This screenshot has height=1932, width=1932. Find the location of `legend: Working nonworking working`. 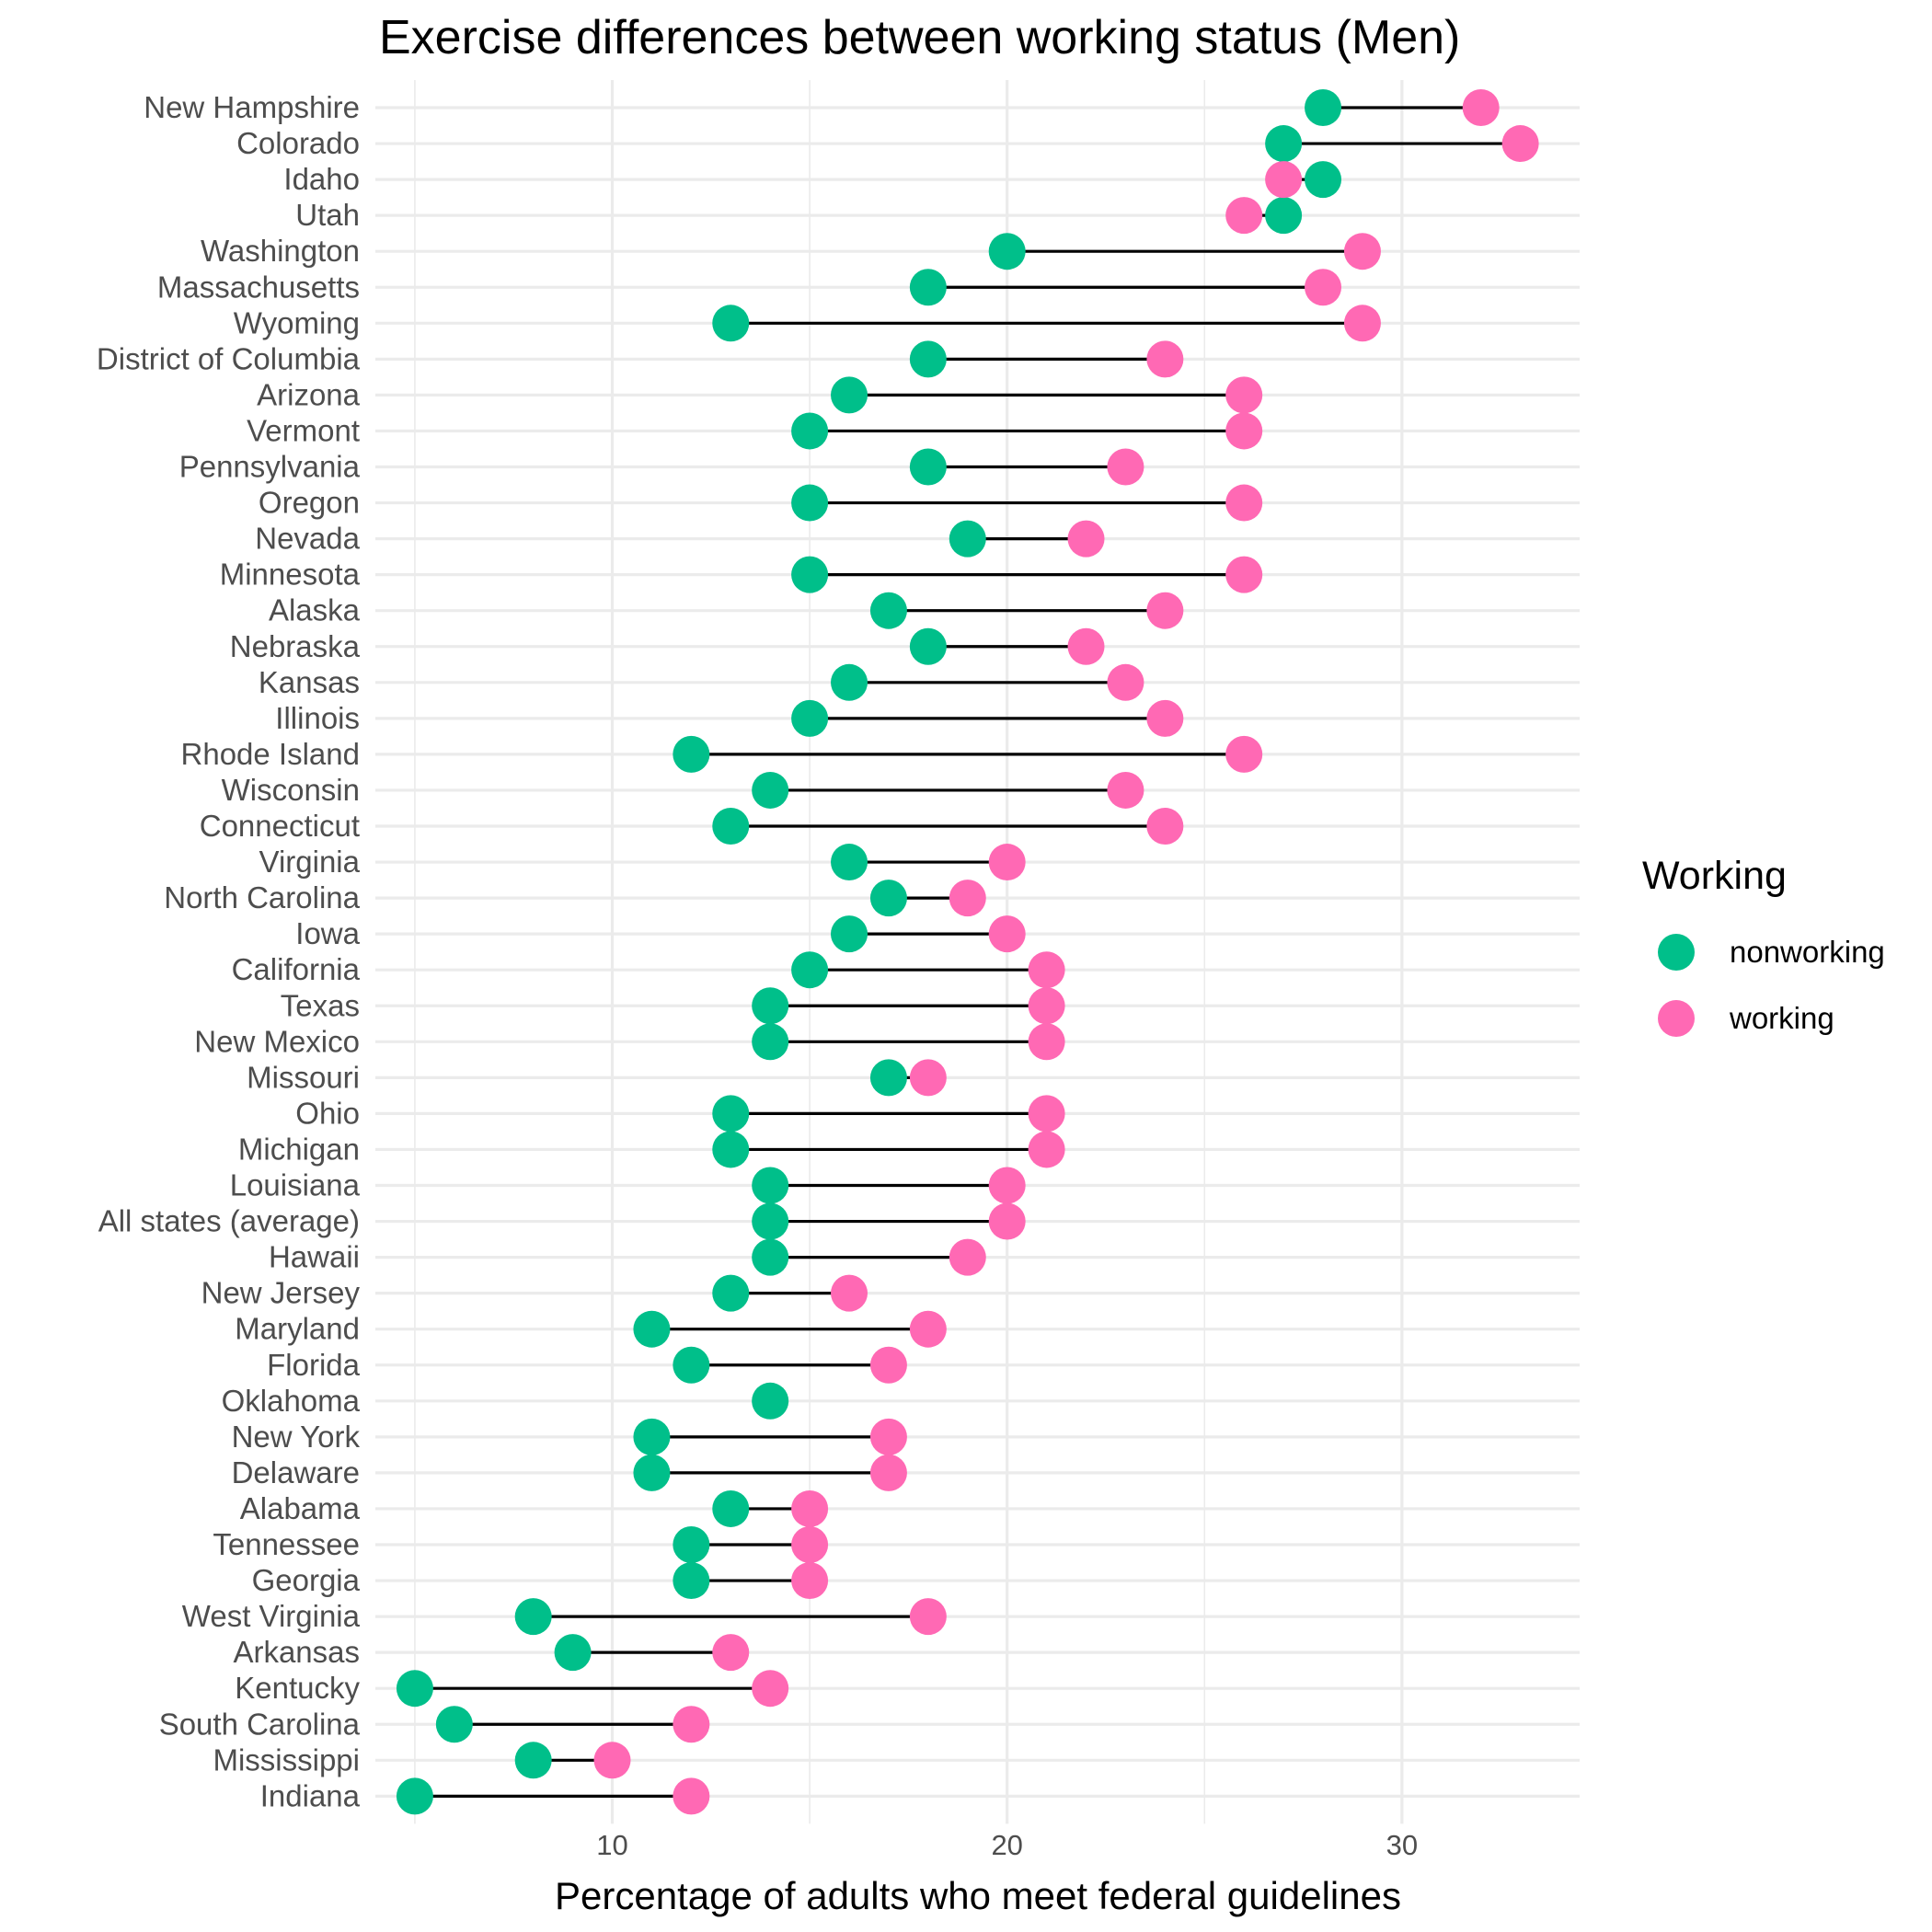

legend: Working nonworking working is located at coordinates (1763, 945).